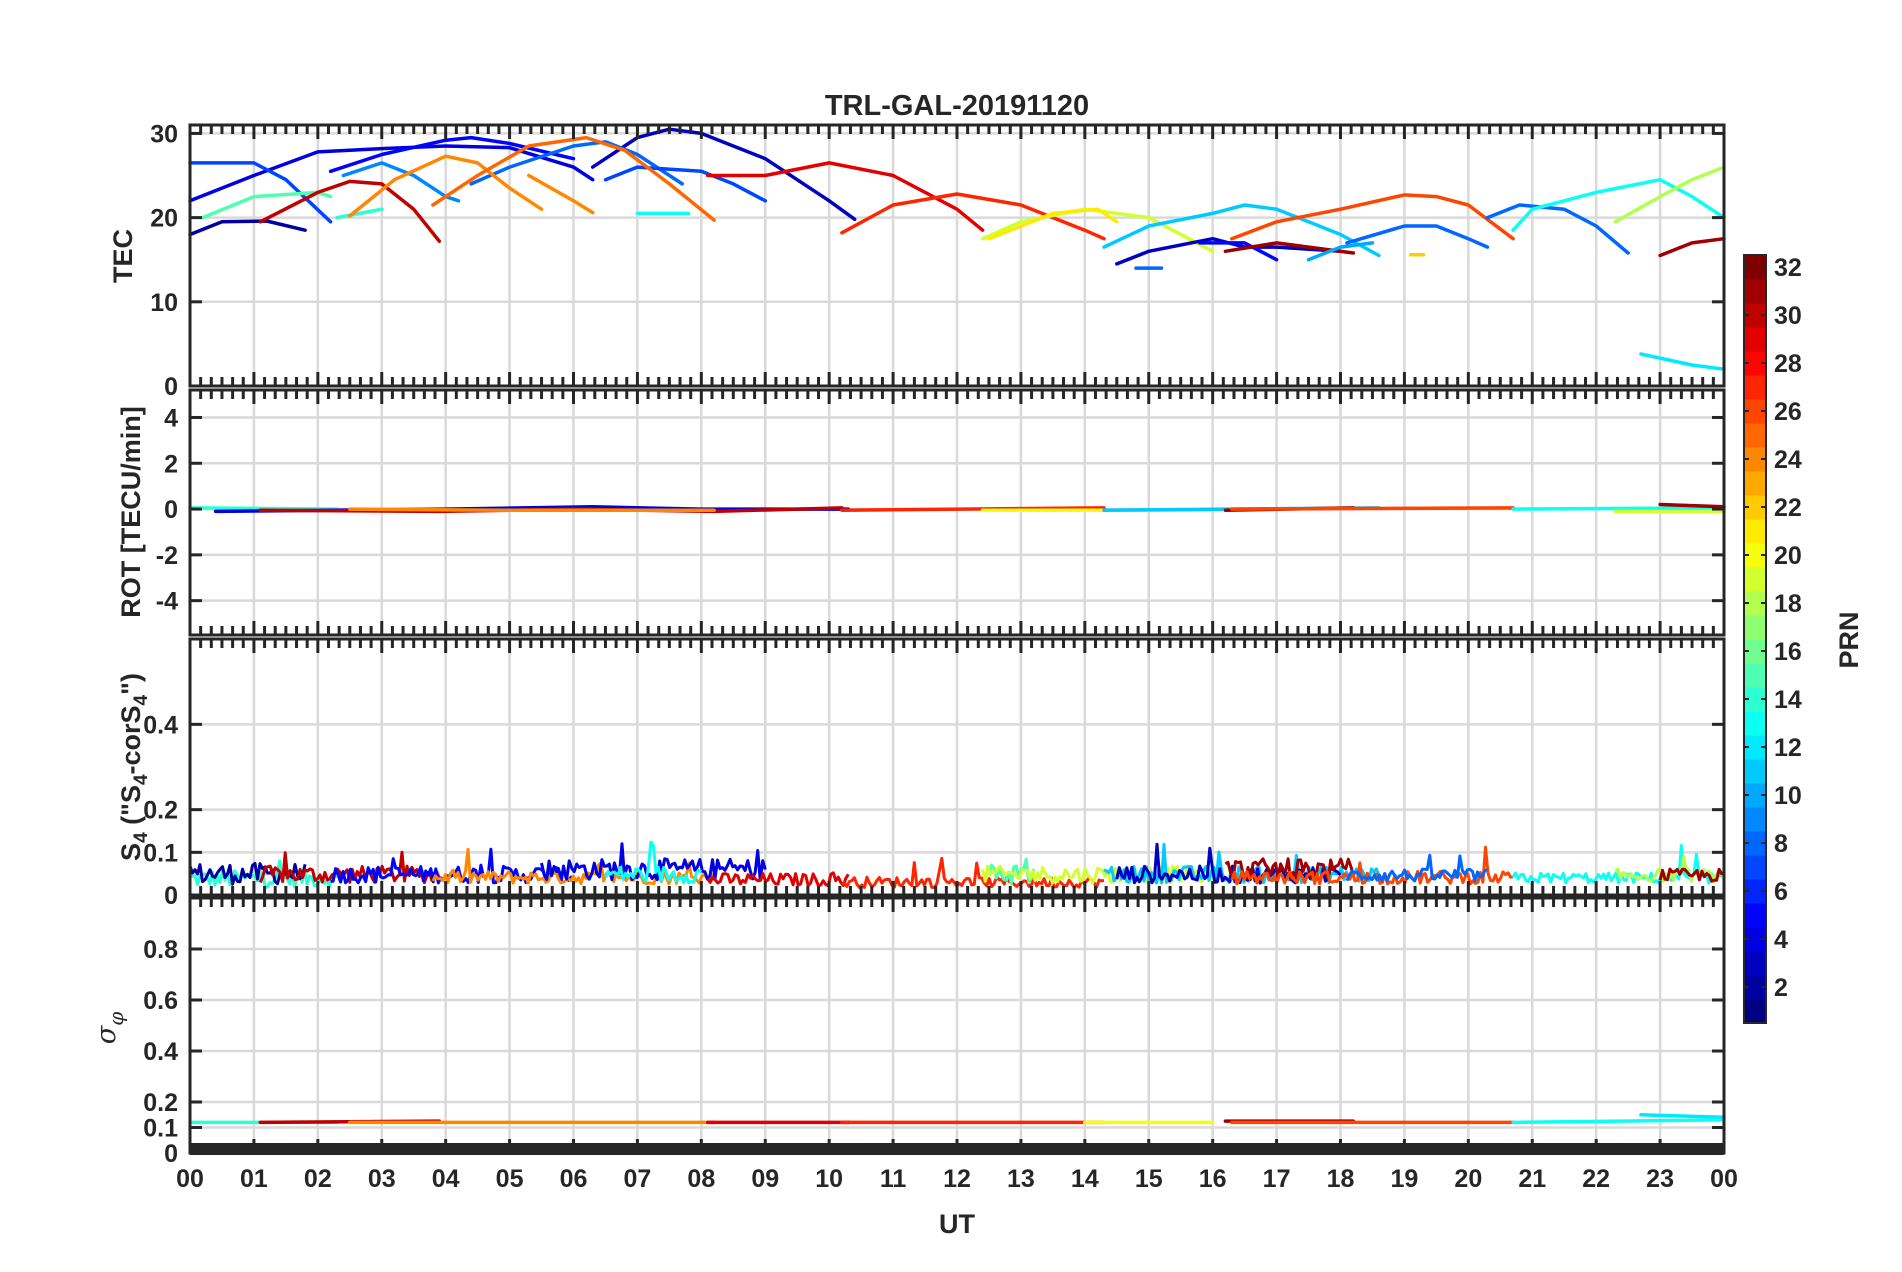 The width and height of the screenshot is (1902, 1272). What do you see at coordinates (957, 1224) in the screenshot?
I see `x-axis-label: UT` at bounding box center [957, 1224].